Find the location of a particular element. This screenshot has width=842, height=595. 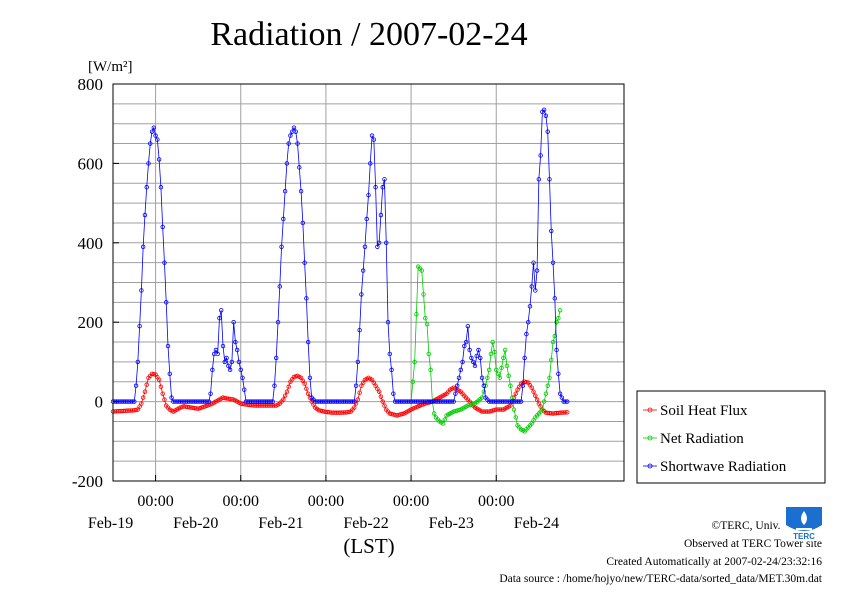

y-axis: -200 0 200 400 600 800 is located at coordinates (95, 283).